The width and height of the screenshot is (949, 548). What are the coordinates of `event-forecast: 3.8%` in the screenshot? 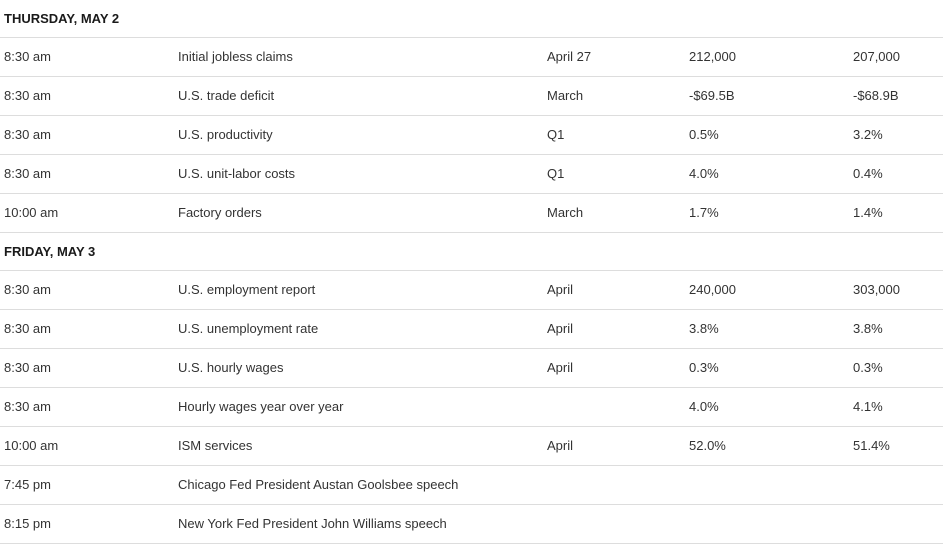 It's located at (704, 328).